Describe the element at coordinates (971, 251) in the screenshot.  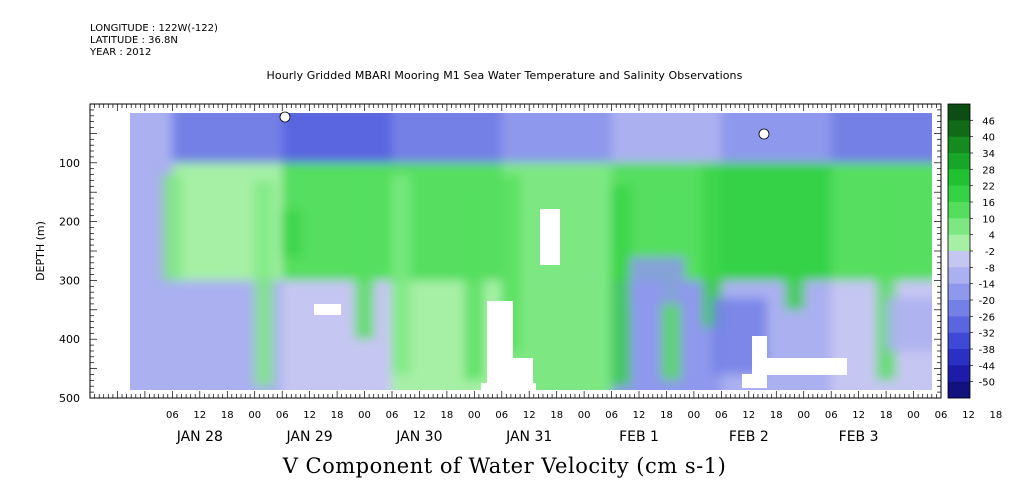
I see `colorbar: 46 40 34 28 22 16 10 4 -2 -8 -14 -20 -26 -32 -38 -44 -50` at that location.